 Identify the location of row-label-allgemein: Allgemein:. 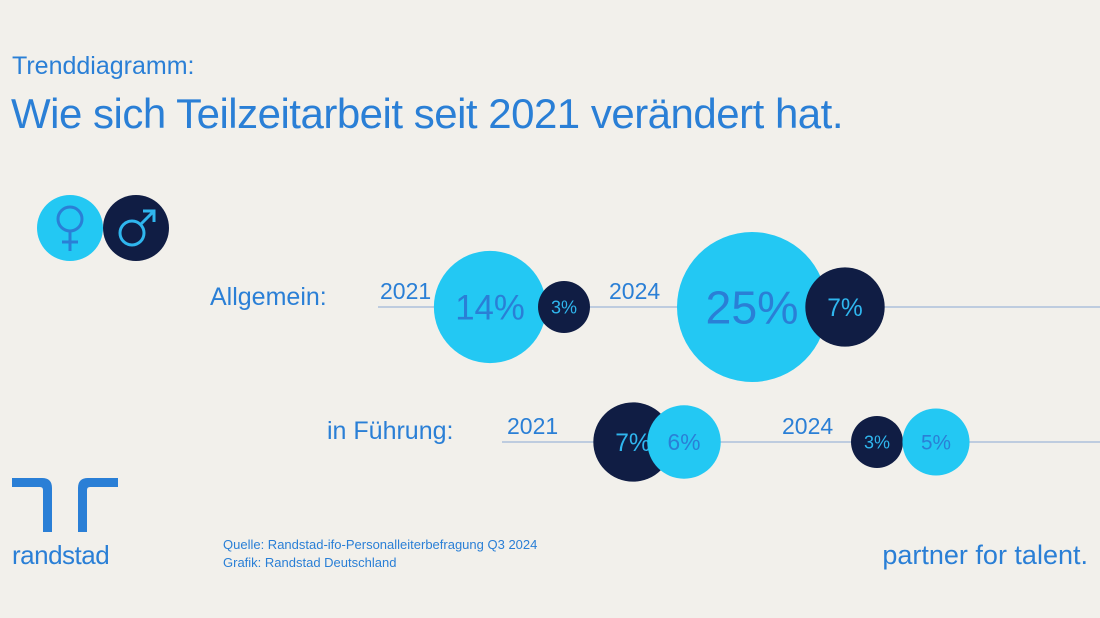
(268, 297).